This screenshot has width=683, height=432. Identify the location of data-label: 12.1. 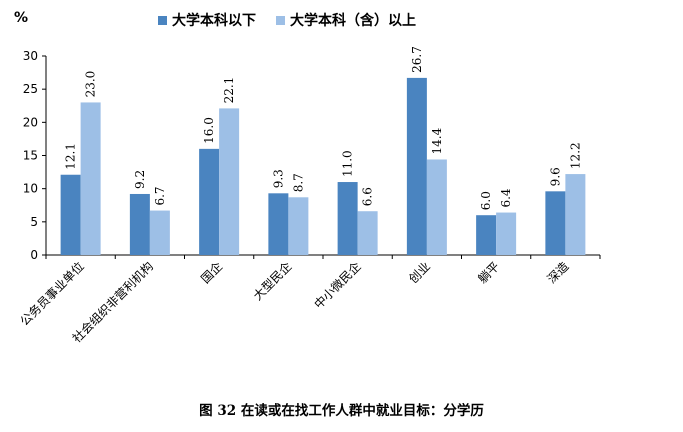
(71, 156).